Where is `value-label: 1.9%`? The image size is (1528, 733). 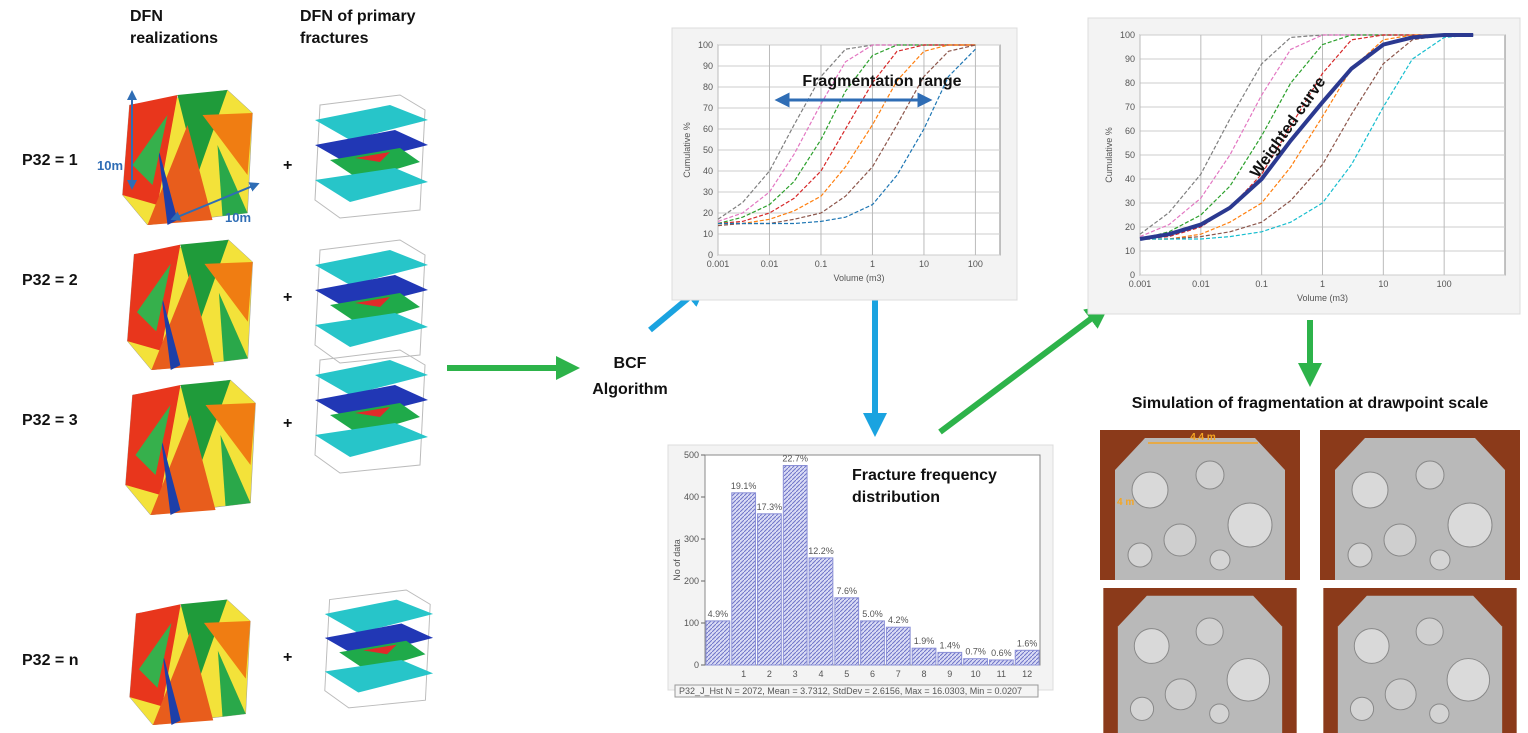
value-label: 1.9% is located at coordinates (924, 641).